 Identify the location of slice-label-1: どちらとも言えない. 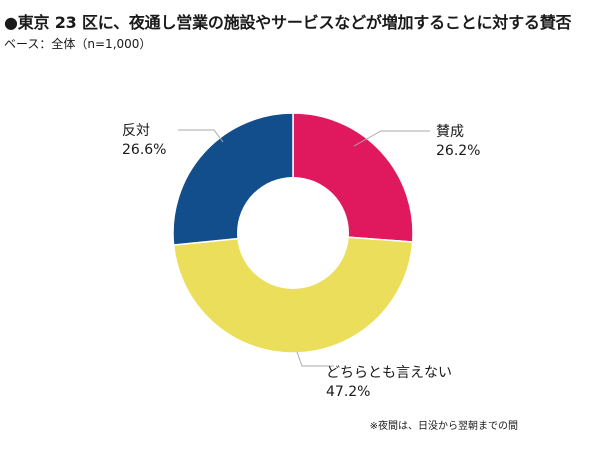
(389, 373).